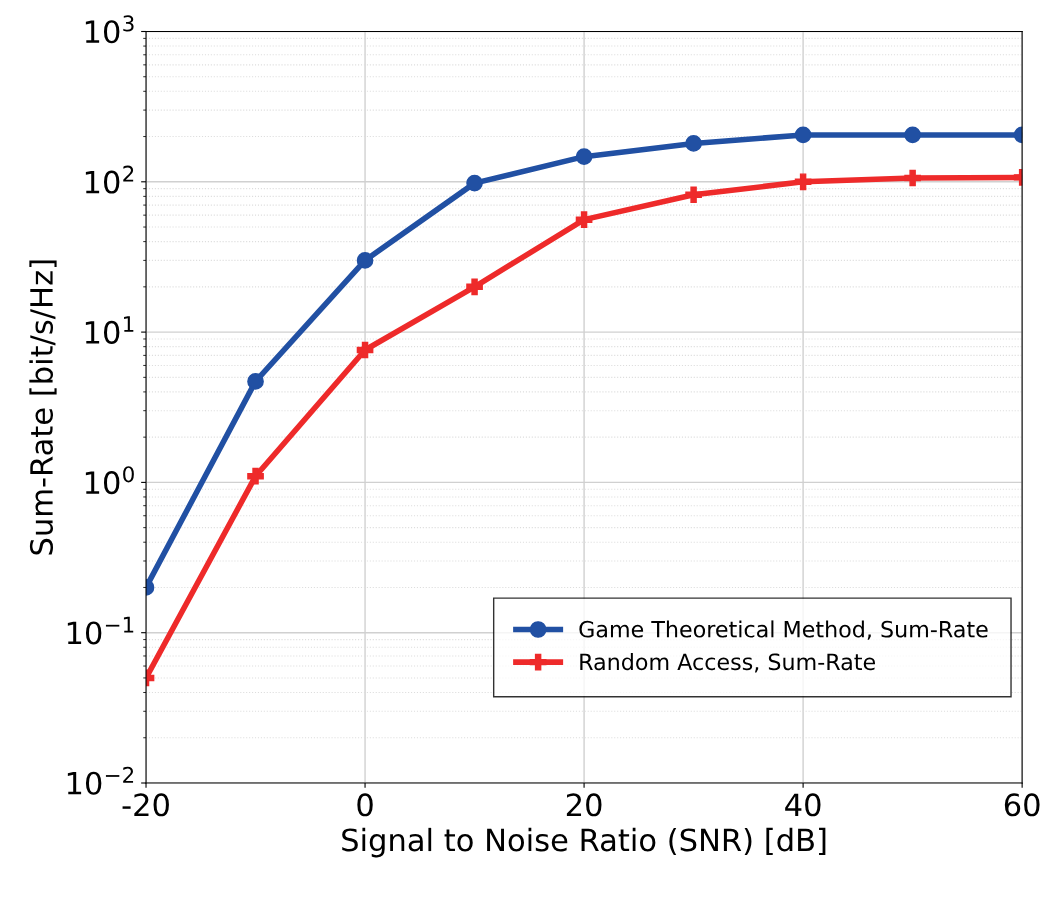 This screenshot has width=1043, height=900. Describe the element at coordinates (109, 179) in the screenshot. I see `y-tick-label: 10$^{2}$` at that location.